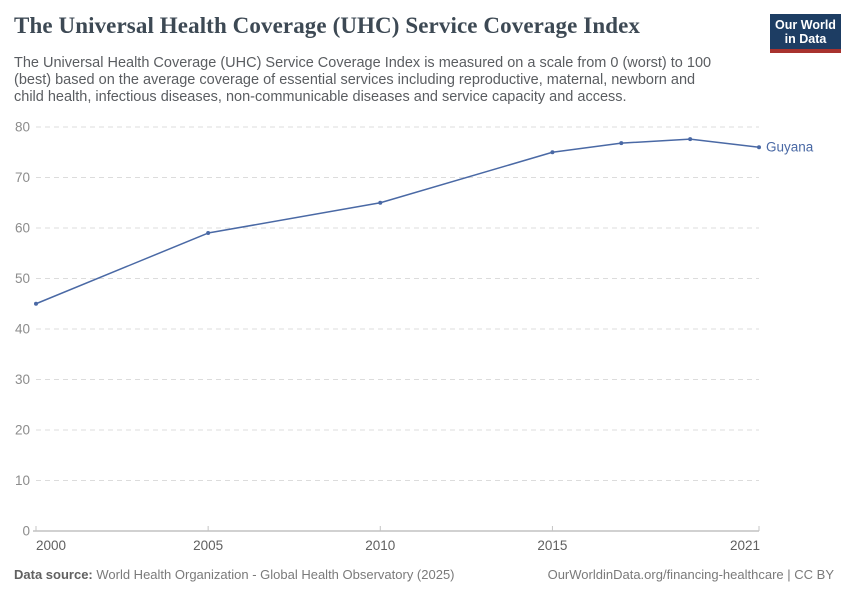  I want to click on x-axis-tick-label-2000: 2000, so click(51, 545).